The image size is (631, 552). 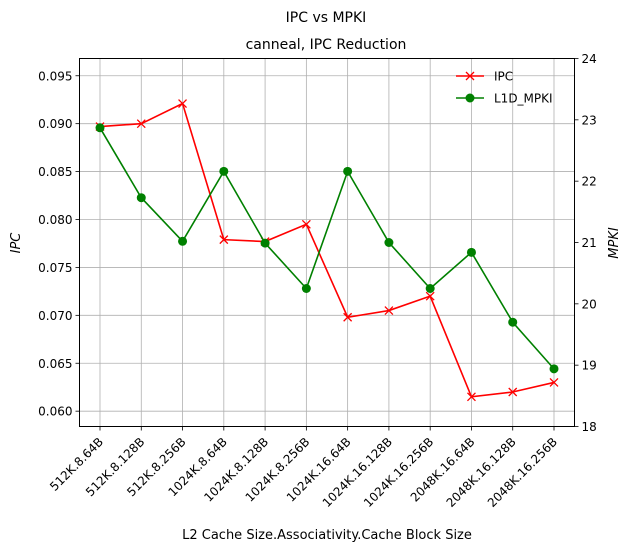 I want to click on legend: IPC L1D_MPKI, so click(x=504, y=88).